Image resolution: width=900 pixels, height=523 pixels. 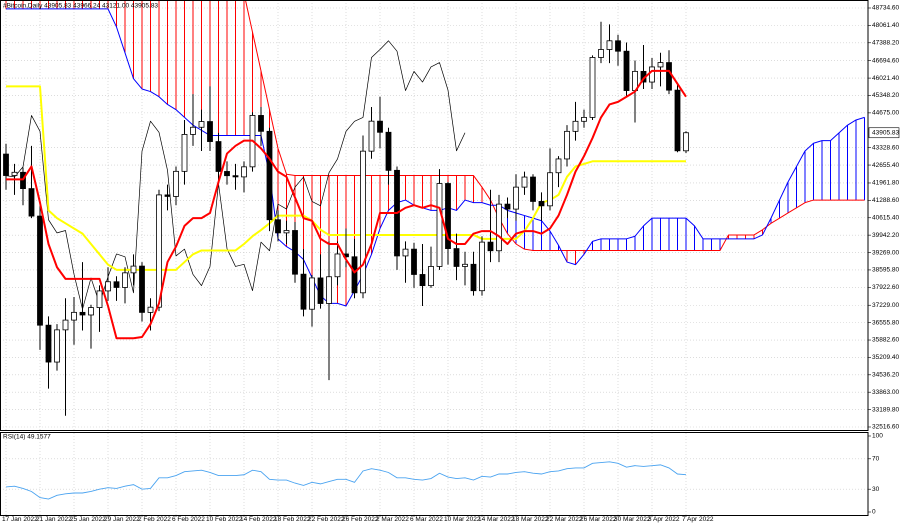 I want to click on y-tick-label: 46694.60, so click(x=885, y=60).